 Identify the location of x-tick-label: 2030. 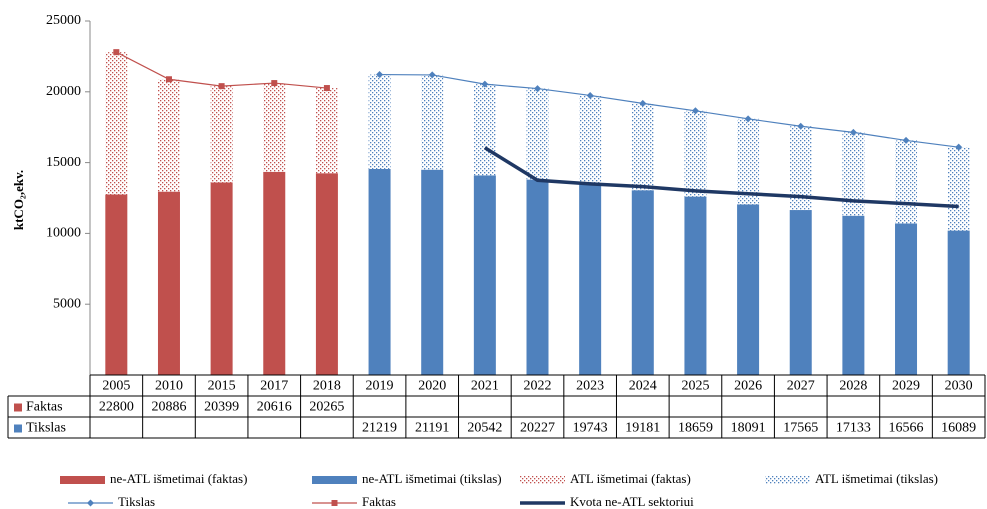
(959, 386).